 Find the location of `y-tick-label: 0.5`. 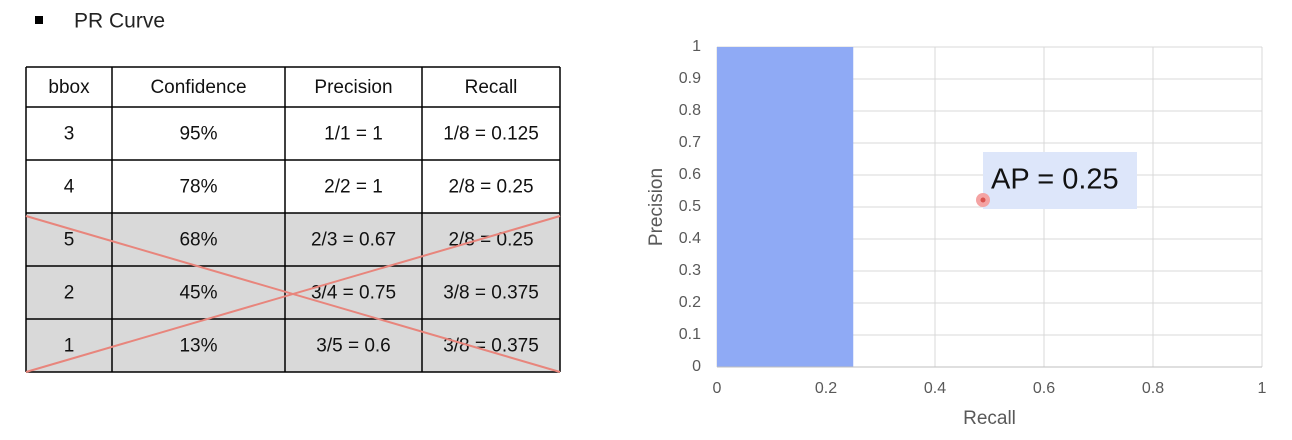

y-tick-label: 0.5 is located at coordinates (690, 206).